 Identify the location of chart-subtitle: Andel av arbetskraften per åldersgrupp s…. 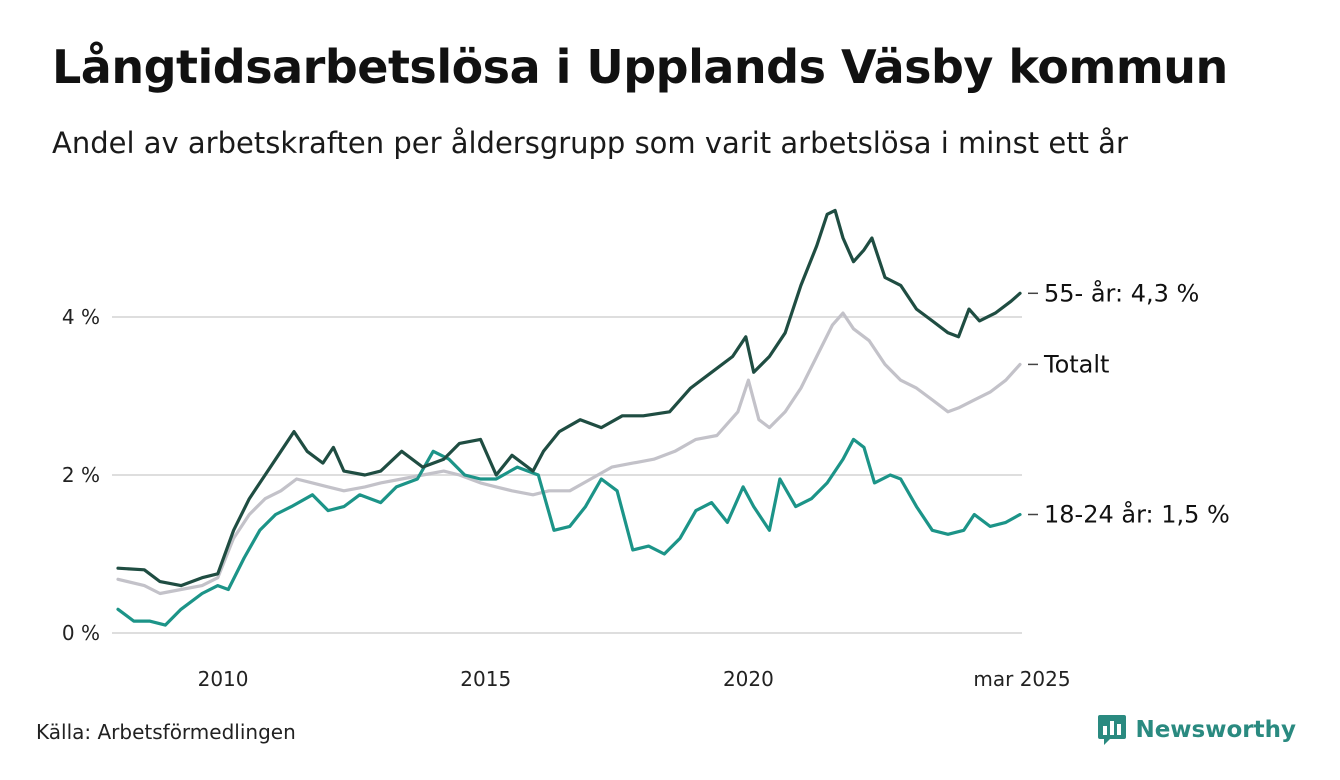
(590, 143).